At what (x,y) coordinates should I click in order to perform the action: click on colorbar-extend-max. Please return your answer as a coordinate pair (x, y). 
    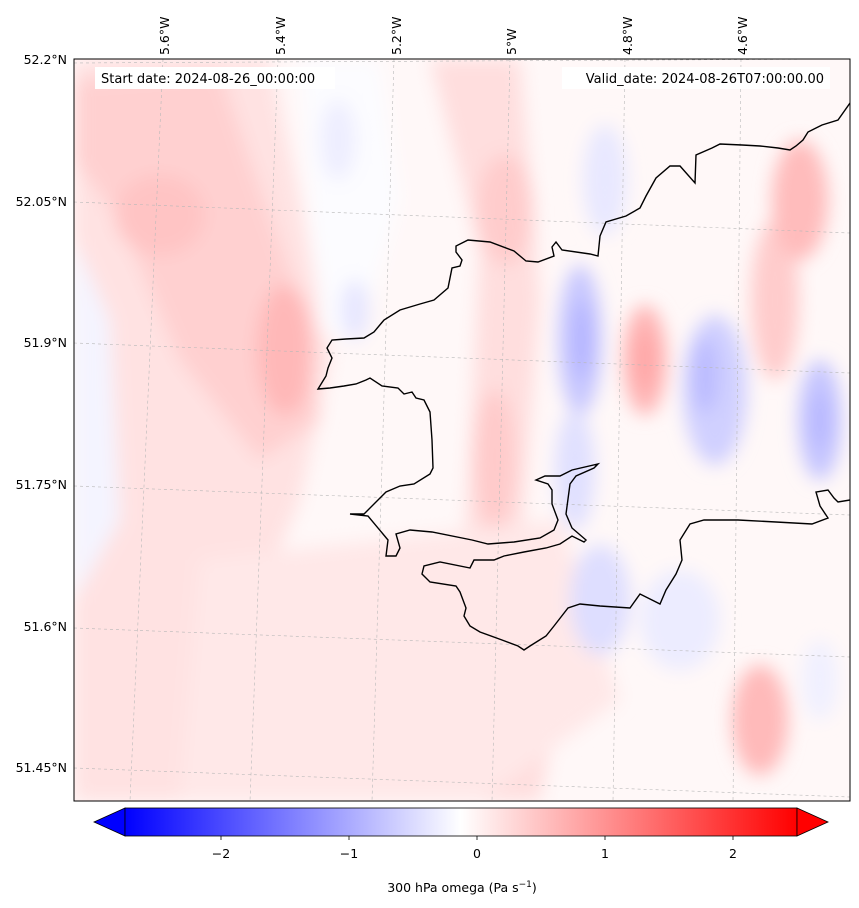
    Looking at the image, I should click on (812, 822).